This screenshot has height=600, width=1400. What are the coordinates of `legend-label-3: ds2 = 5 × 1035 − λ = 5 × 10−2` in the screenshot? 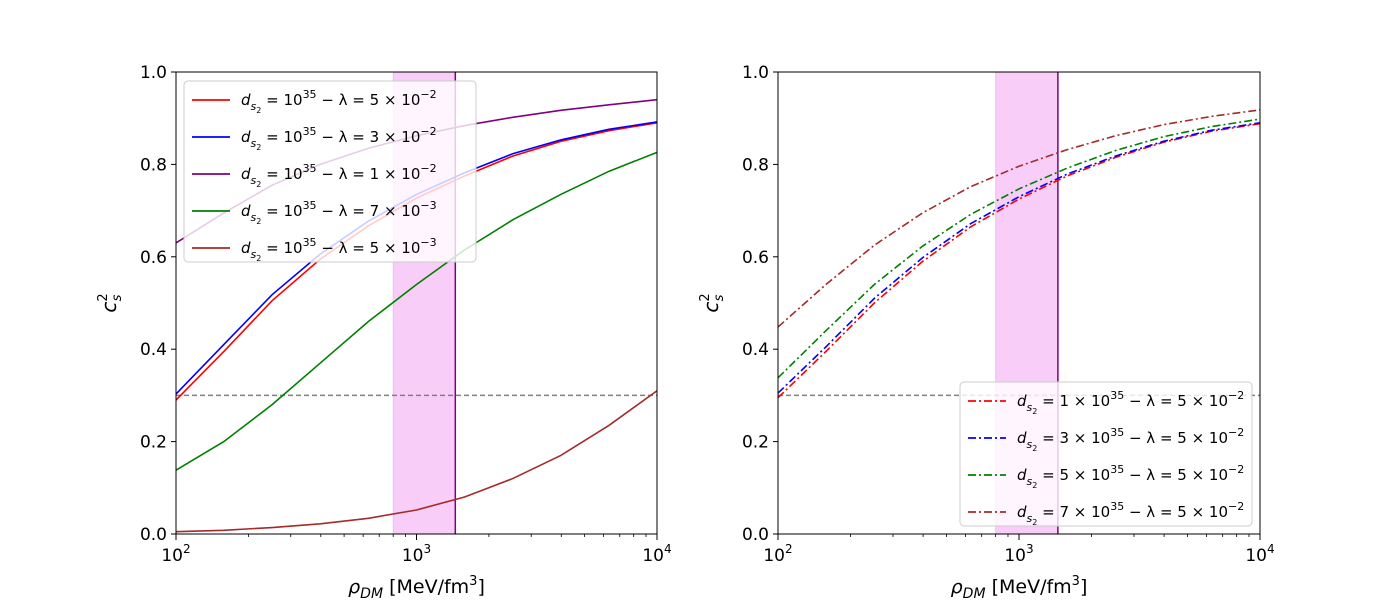 It's located at (1130, 476).